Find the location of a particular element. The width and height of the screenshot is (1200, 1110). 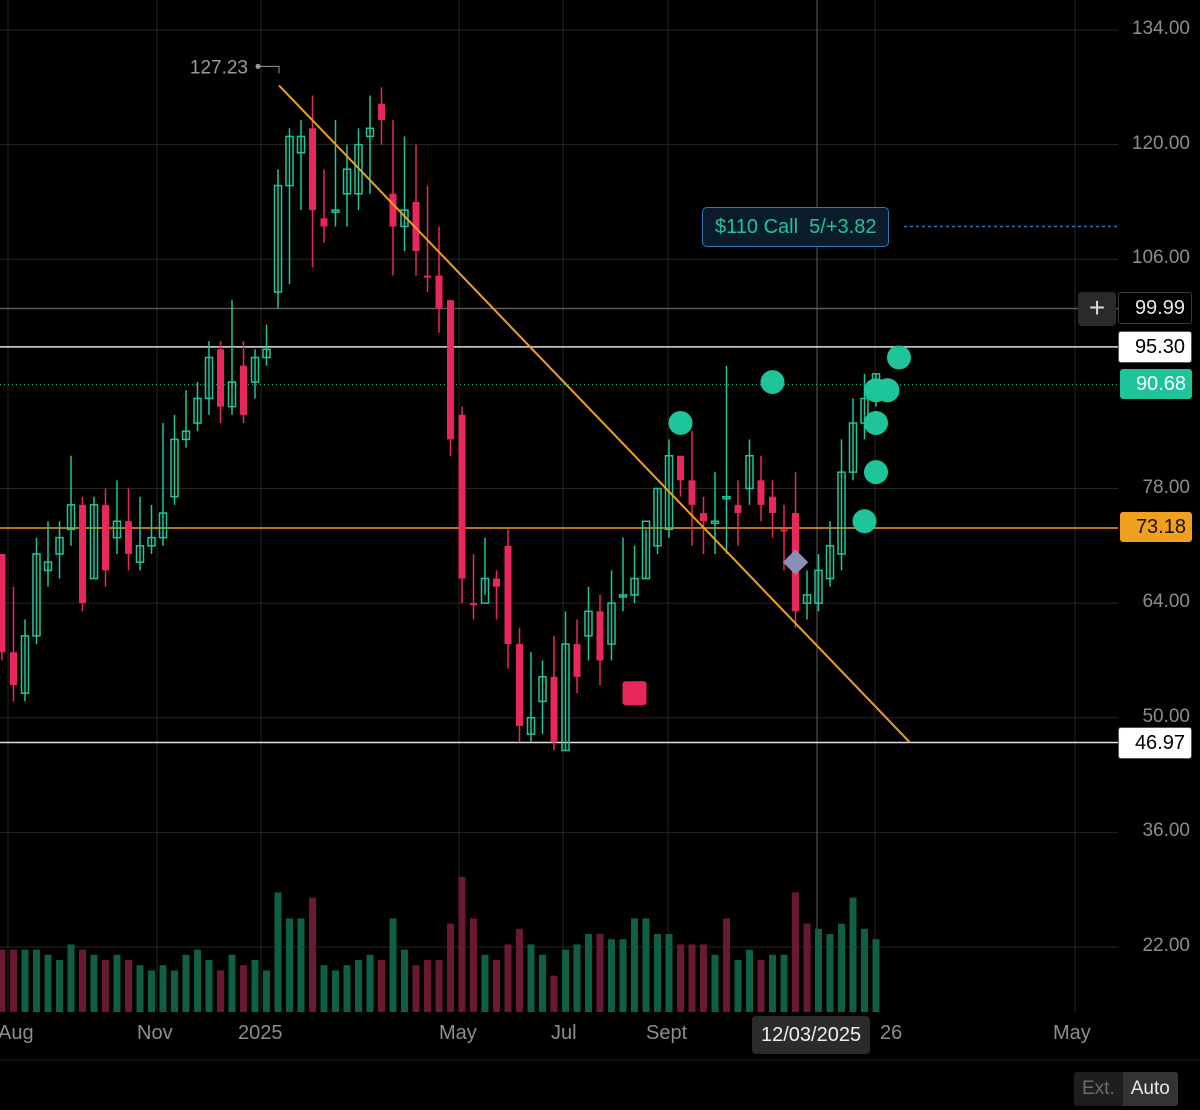

time-tick-label: May is located at coordinates (1072, 1033).